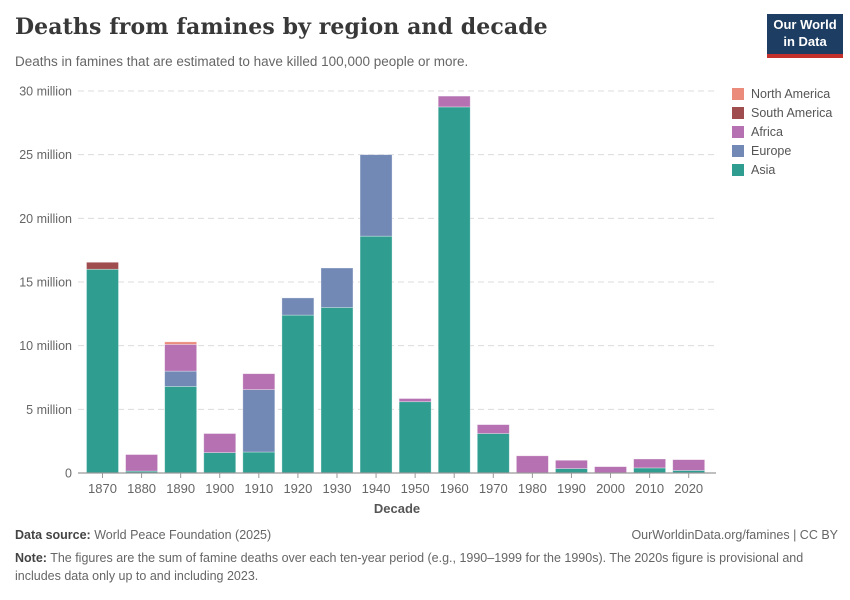  Describe the element at coordinates (532, 464) in the screenshot. I see `bar-segment-africa-1980` at that location.